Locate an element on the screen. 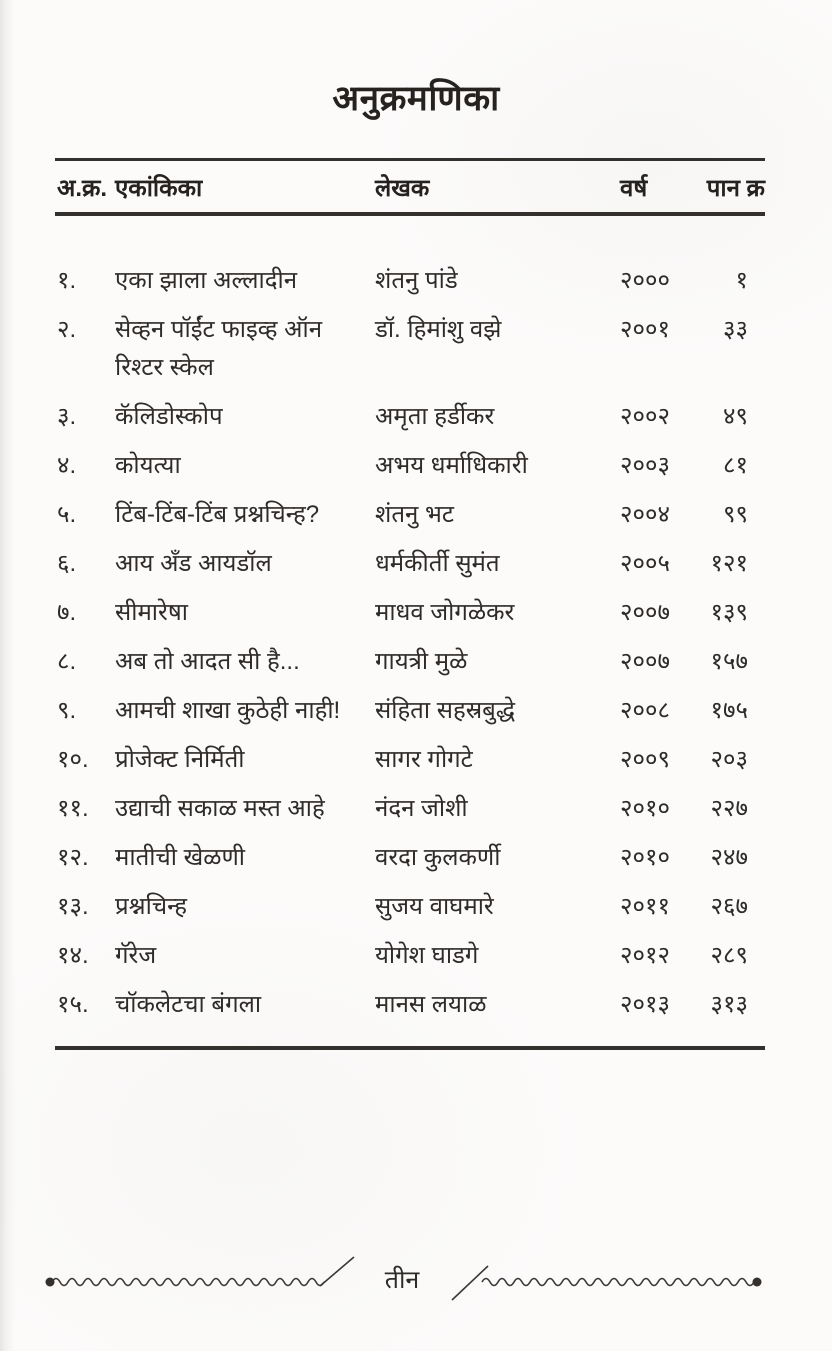  header-serial: अ.क्र. is located at coordinates (82, 188).